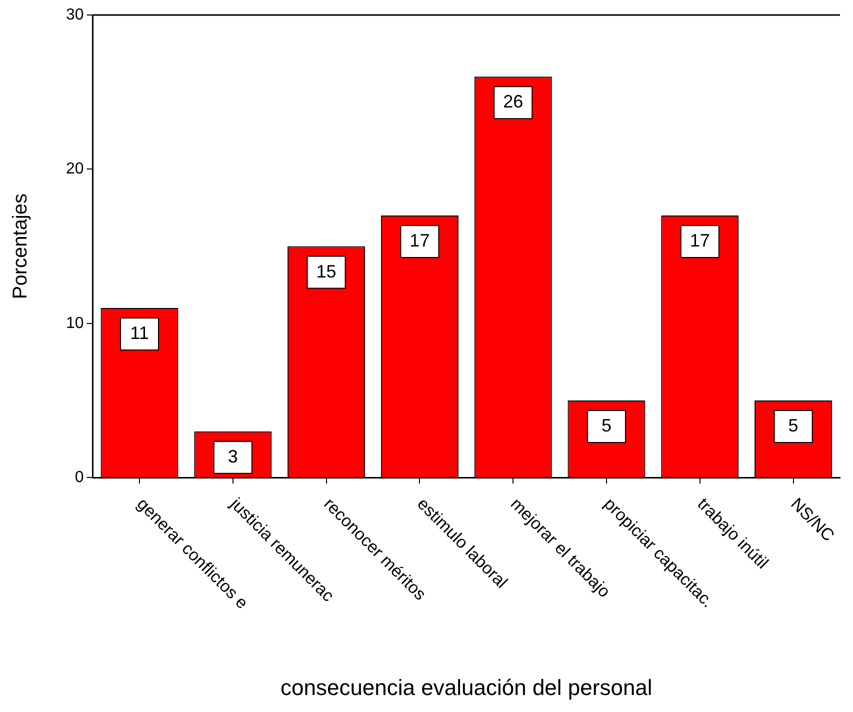 This screenshot has height=712, width=853. I want to click on data-label: 26, so click(513, 102).